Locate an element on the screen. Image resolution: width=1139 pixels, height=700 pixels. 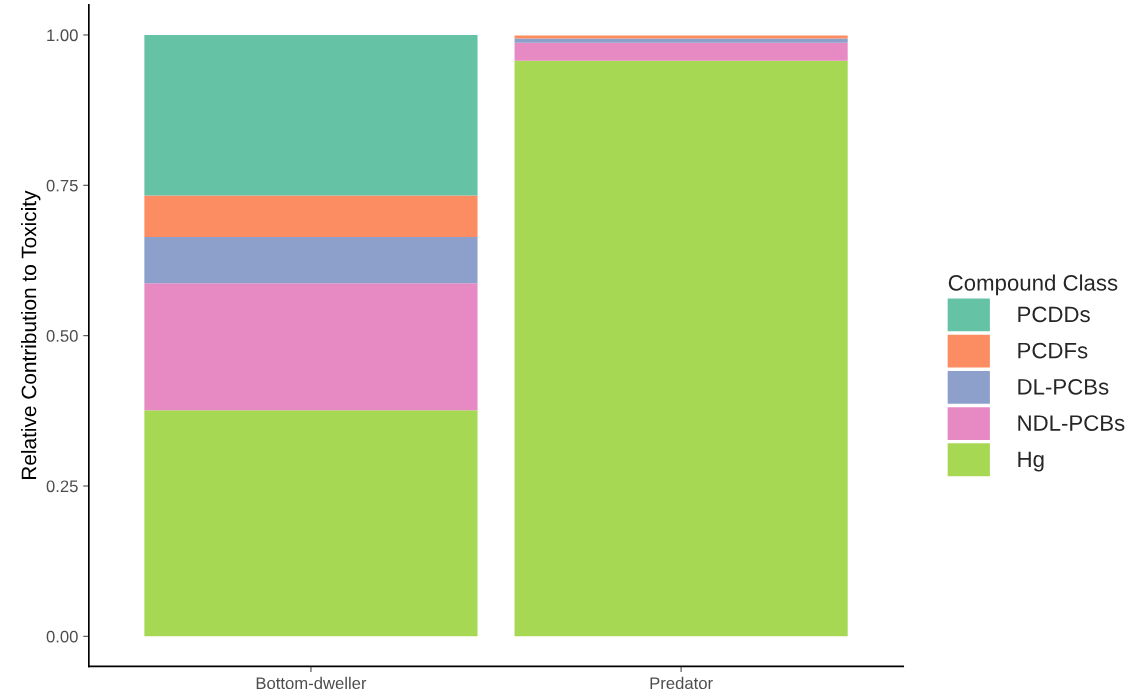
legend-label: PCDFs is located at coordinates (1053, 350).